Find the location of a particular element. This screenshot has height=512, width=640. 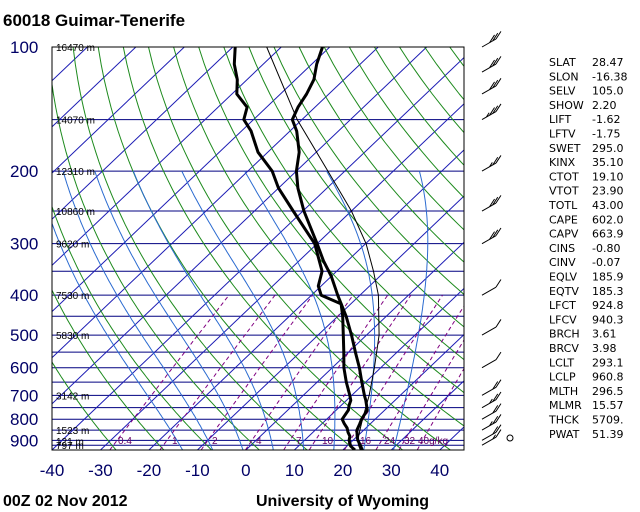

wind-barb-calm is located at coordinates (510, 438).